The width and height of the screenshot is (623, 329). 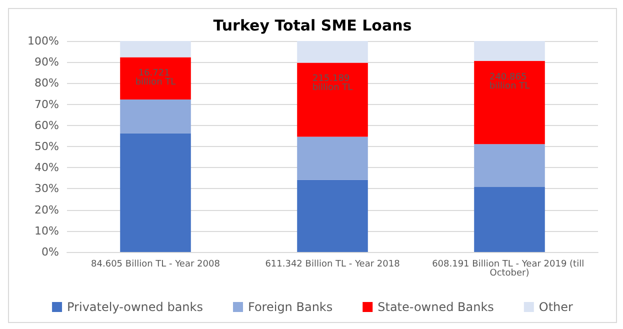 What do you see at coordinates (332, 265) in the screenshot?
I see `x-tick-label: 611.342 Billion TL - Year 2018` at bounding box center [332, 265].